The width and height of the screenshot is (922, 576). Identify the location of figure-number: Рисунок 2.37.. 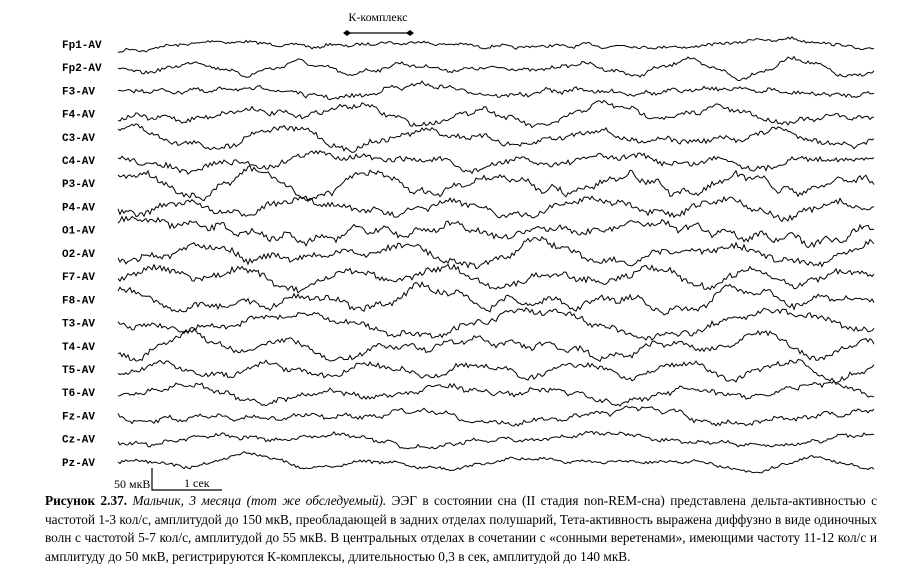
(86, 500).